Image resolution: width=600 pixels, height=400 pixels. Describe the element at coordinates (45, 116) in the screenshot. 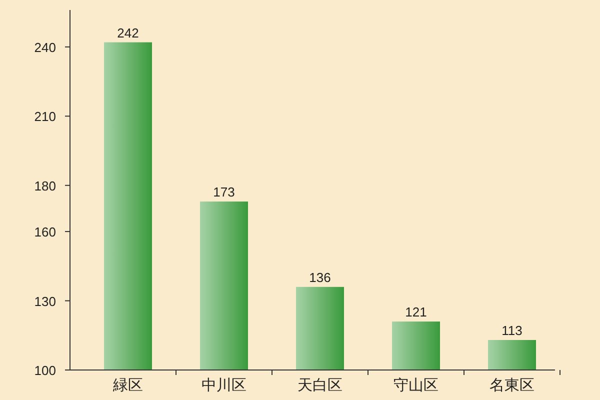

I see `y-tick-label: 210` at that location.